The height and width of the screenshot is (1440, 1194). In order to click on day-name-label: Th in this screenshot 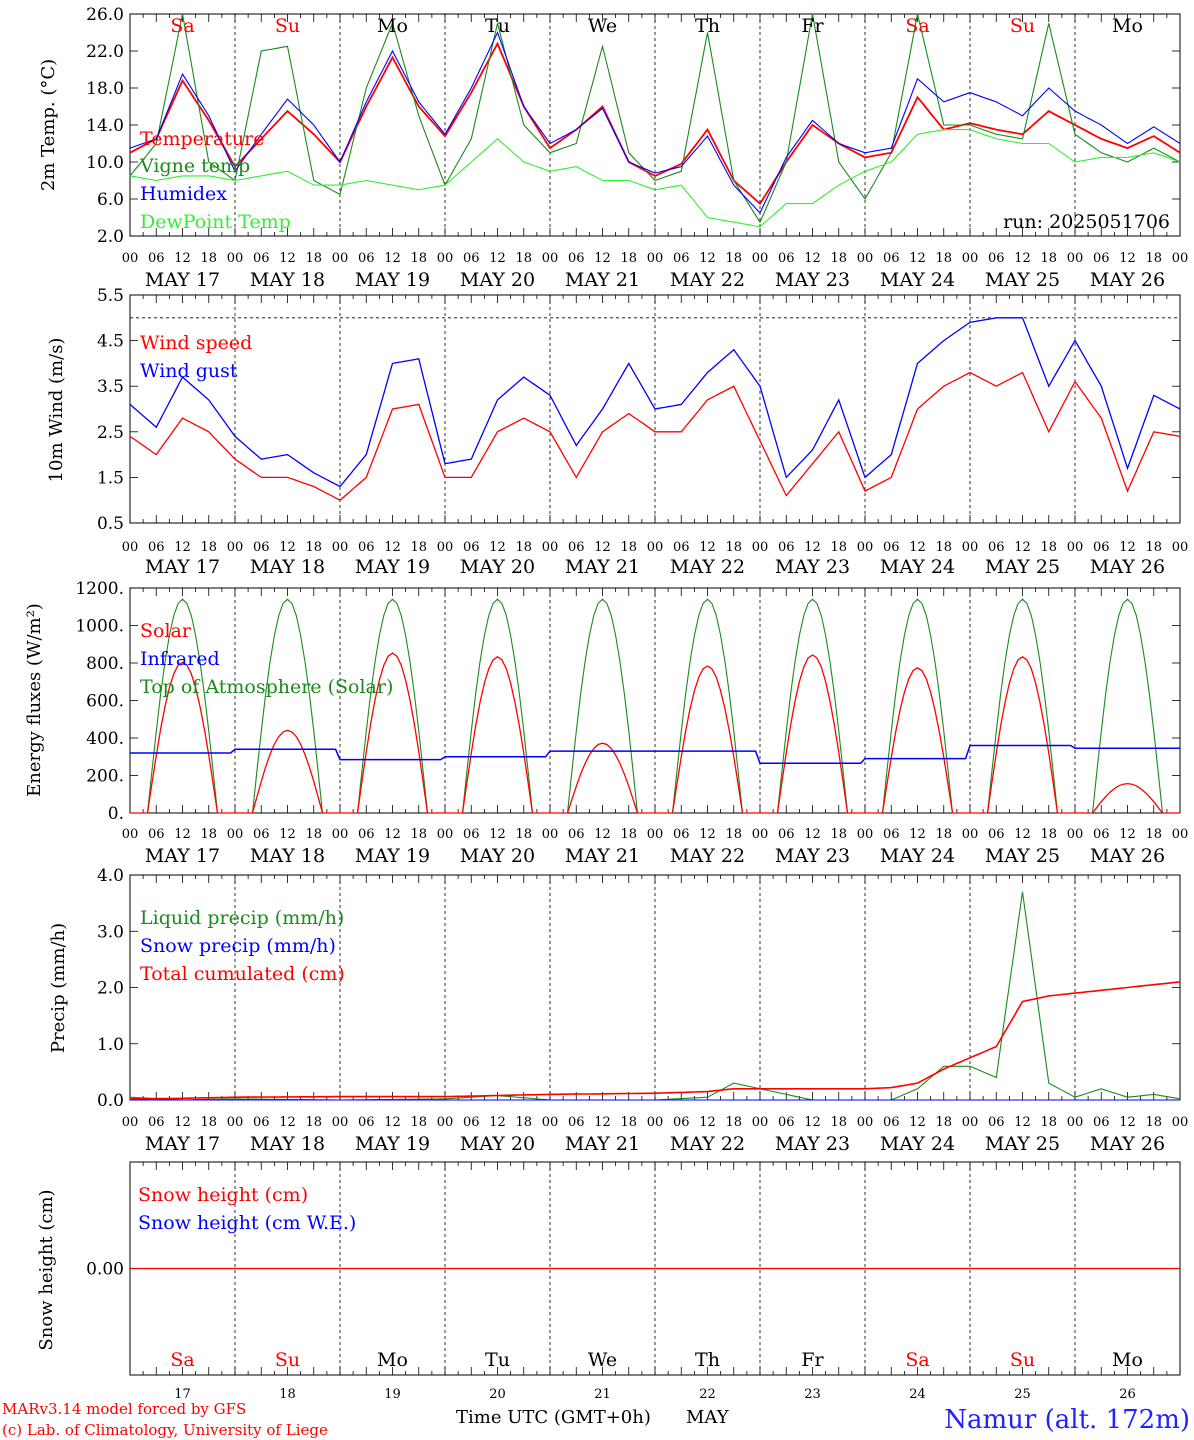, I will do `click(707, 1360)`.